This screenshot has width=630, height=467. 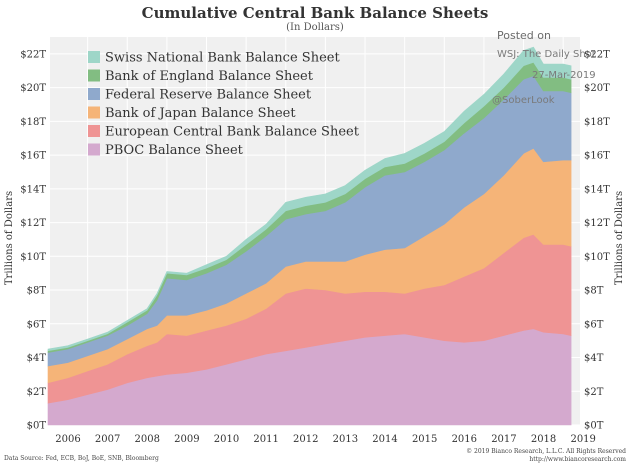 What do you see at coordinates (546, 54) in the screenshot?
I see `watermark-source: WSJ: The Daily Shot` at bounding box center [546, 54].